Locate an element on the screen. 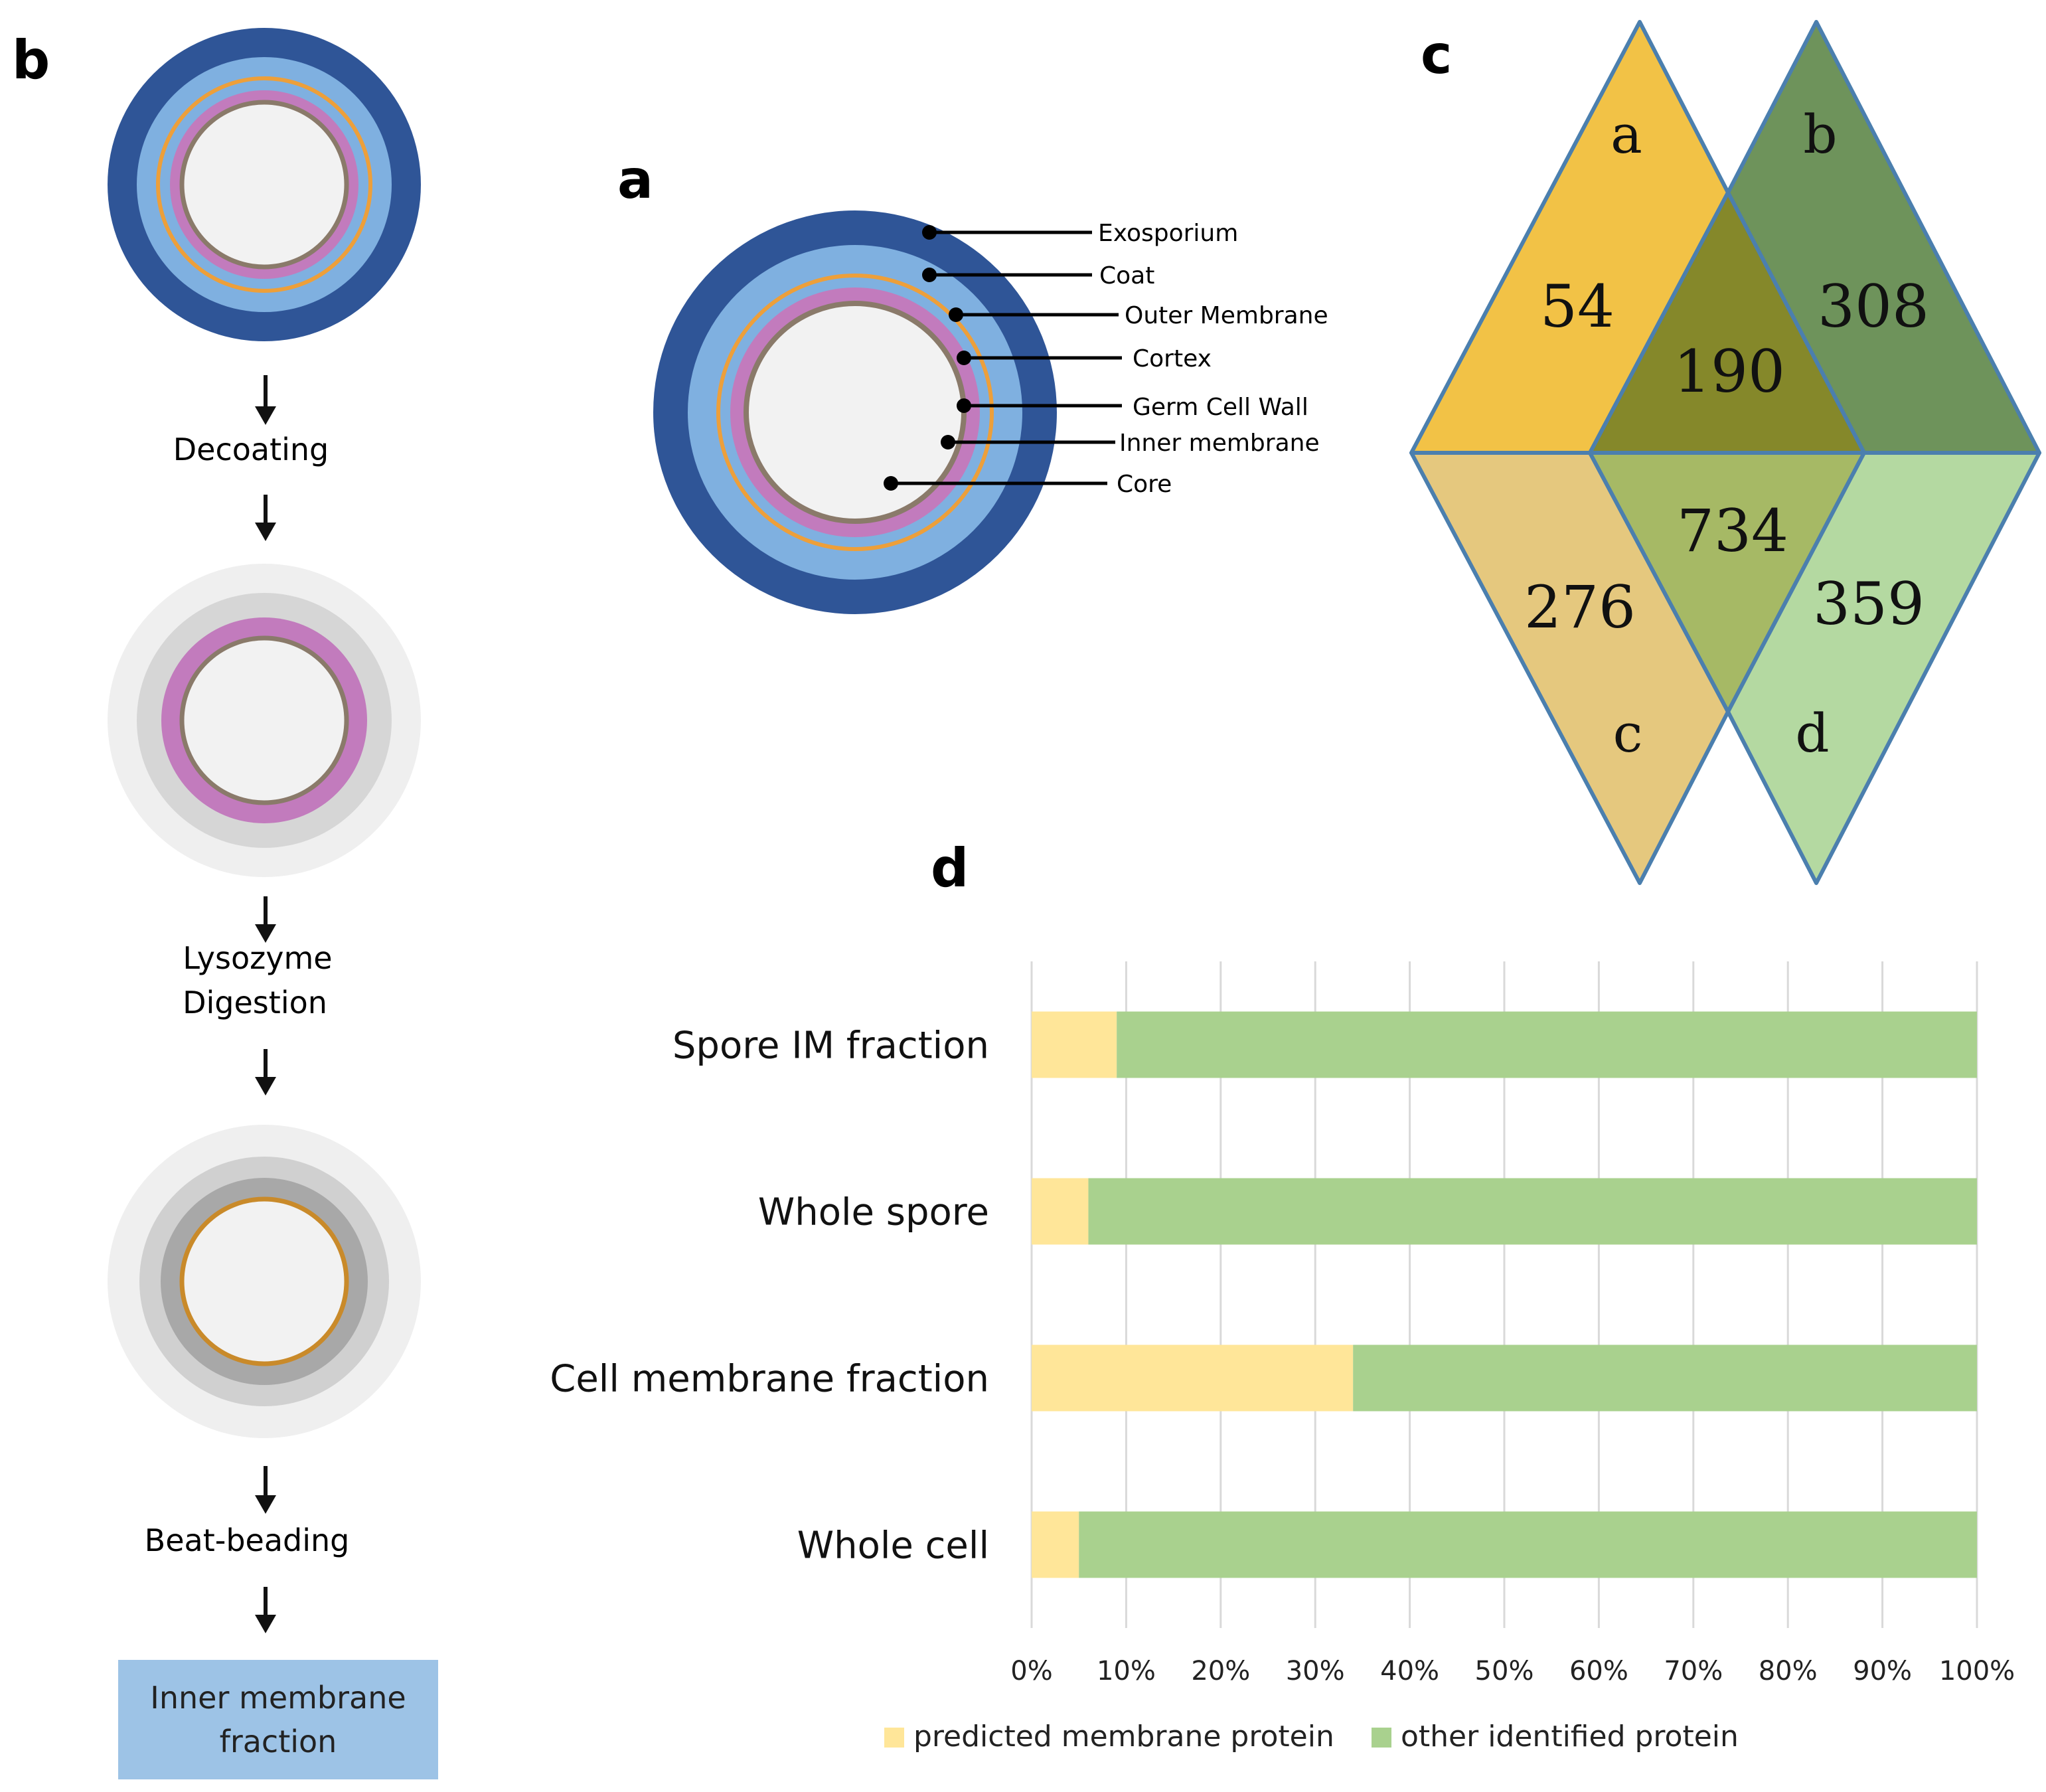 The height and width of the screenshot is (1792, 2046). venn-count-b-only: 308 is located at coordinates (1873, 306).